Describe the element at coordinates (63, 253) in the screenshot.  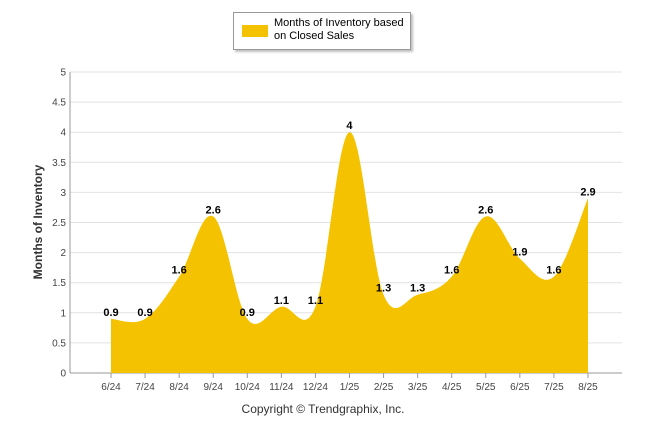
I see `y-tick-label: 2` at that location.